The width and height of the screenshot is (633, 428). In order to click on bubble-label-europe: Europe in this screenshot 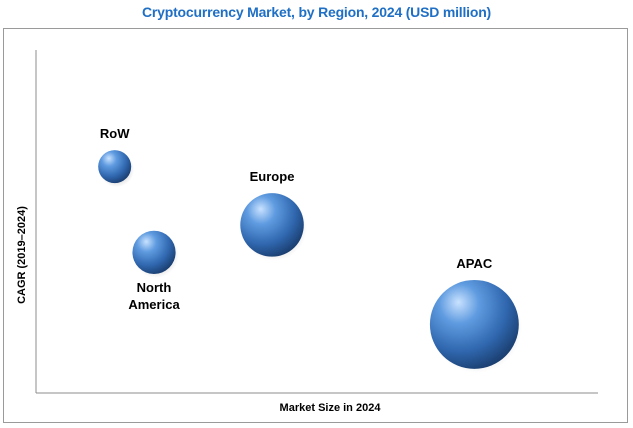, I will do `click(272, 176)`.